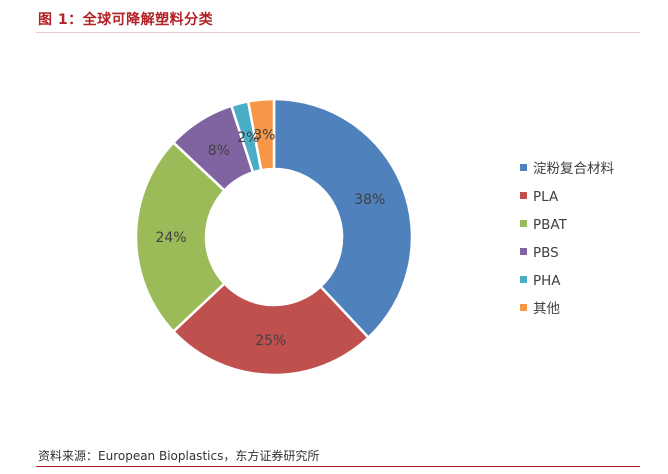 The height and width of the screenshot is (474, 668). What do you see at coordinates (546, 197) in the screenshot?
I see `legend-label-1: PLA` at bounding box center [546, 197].